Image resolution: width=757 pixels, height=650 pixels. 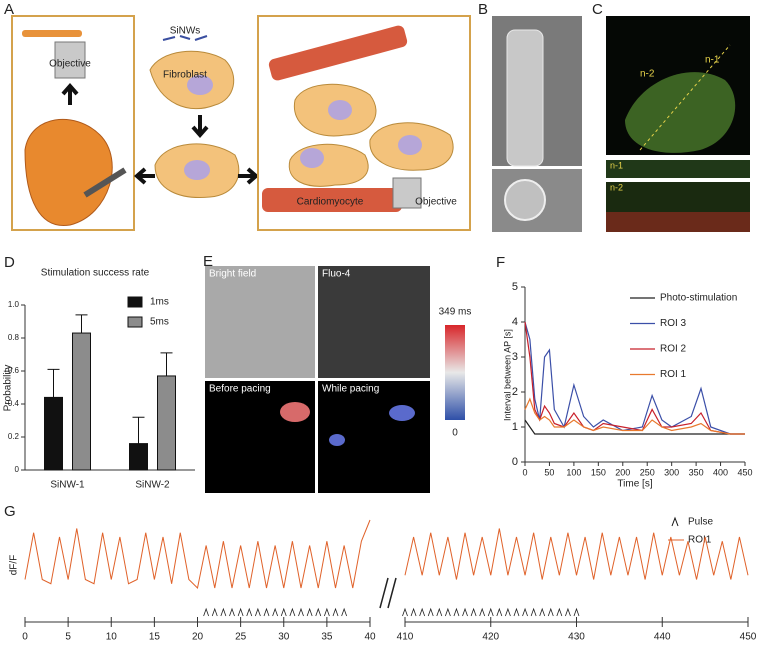 What do you see at coordinates (198, 637) in the screenshot?
I see `x-tick-label: 20` at bounding box center [198, 637].